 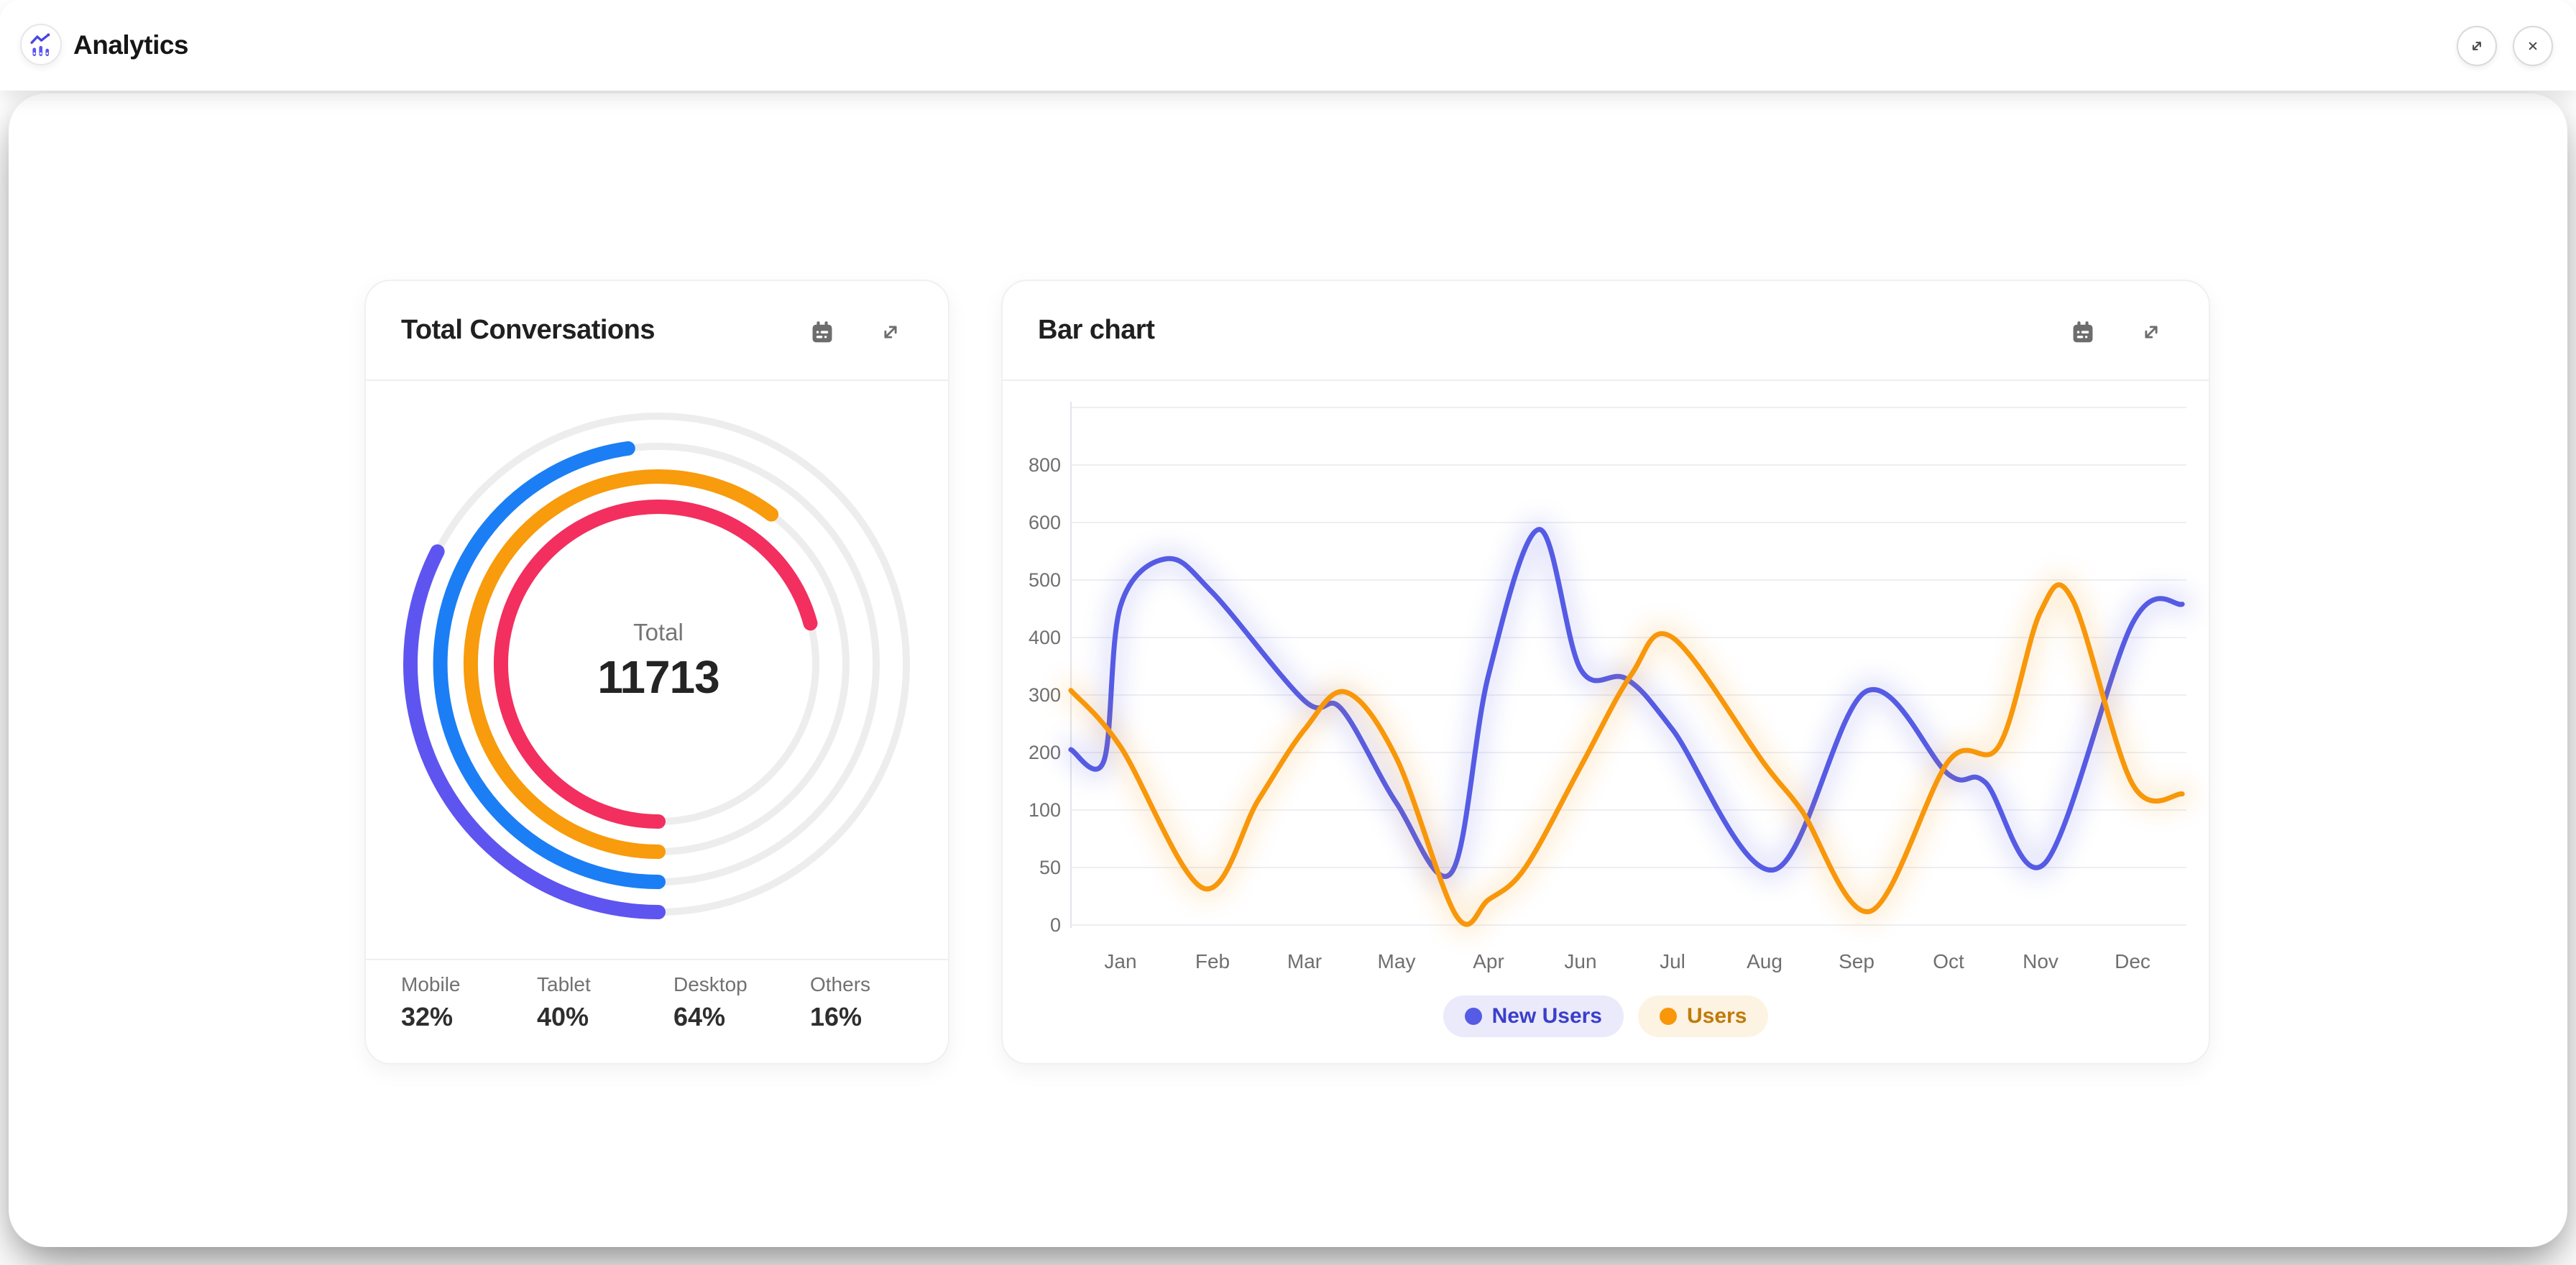 What do you see at coordinates (657, 959) in the screenshot?
I see `stats-divider` at bounding box center [657, 959].